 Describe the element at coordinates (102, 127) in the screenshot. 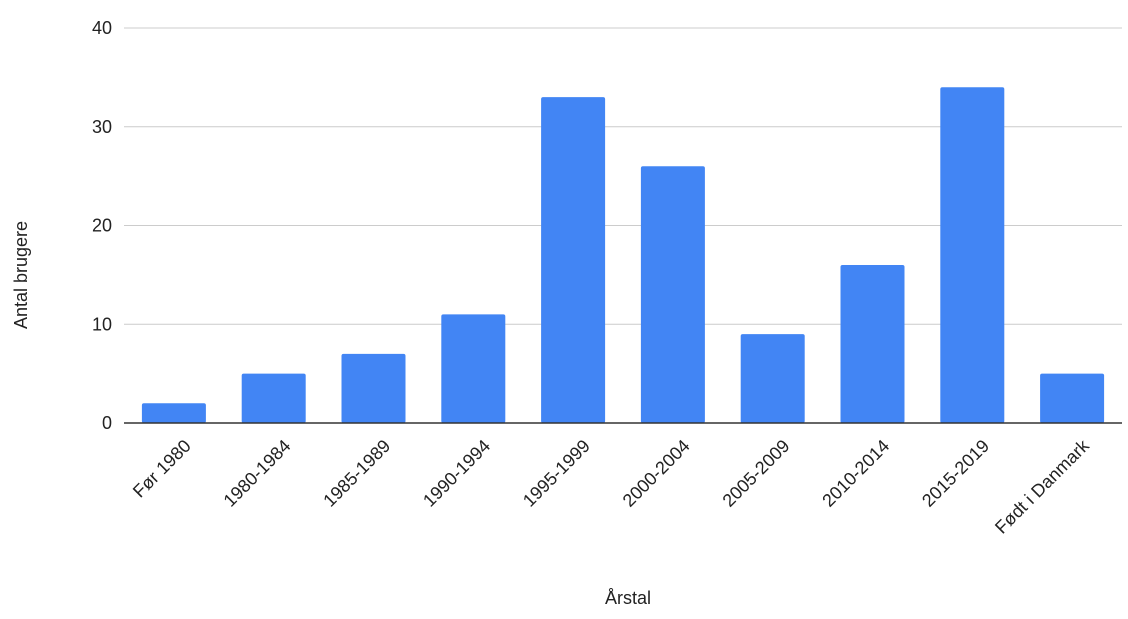

I see `y-tick-label: 30` at that location.